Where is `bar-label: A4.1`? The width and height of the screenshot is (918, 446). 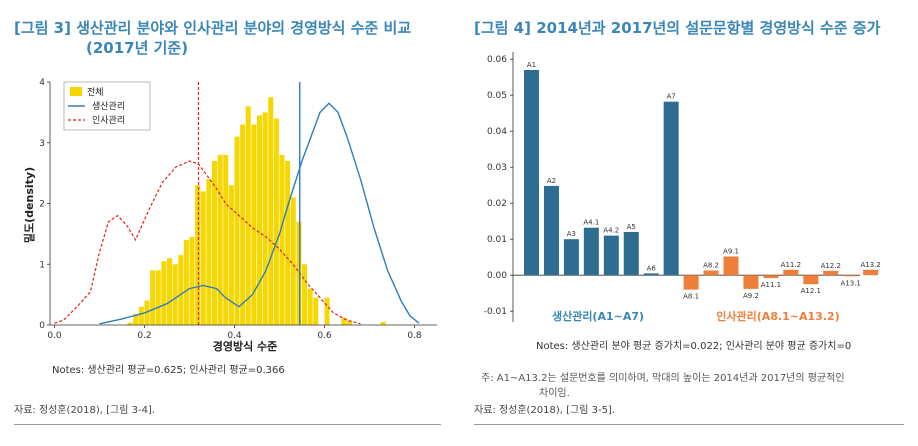 bar-label: A4.1 is located at coordinates (591, 223).